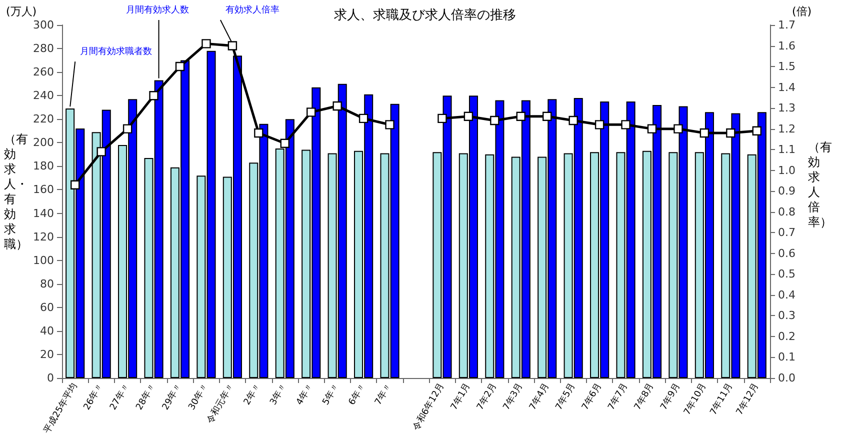 This screenshot has width=850, height=446. I want to click on x-tick-label: 2年〃, so click(252, 394).